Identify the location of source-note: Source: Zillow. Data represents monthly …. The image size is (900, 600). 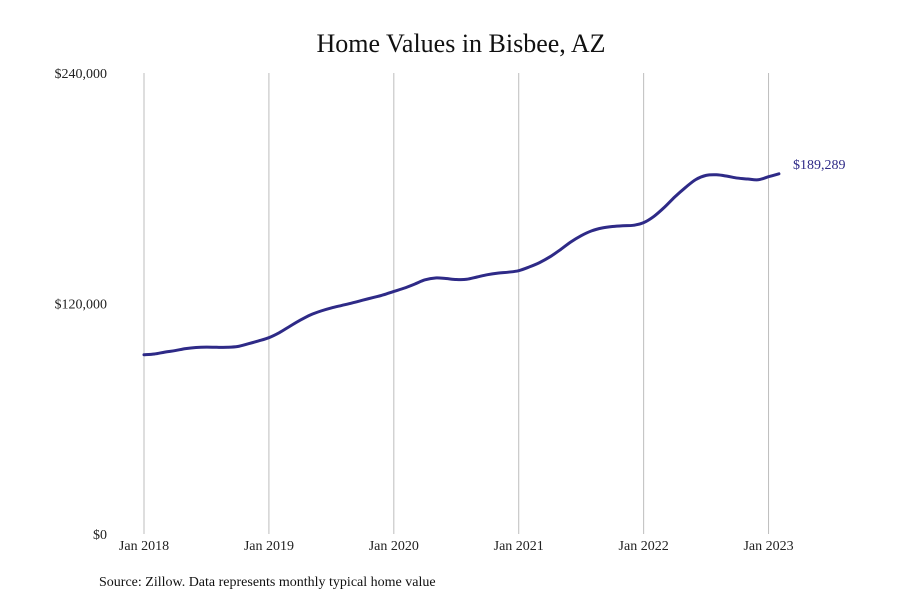
(267, 582).